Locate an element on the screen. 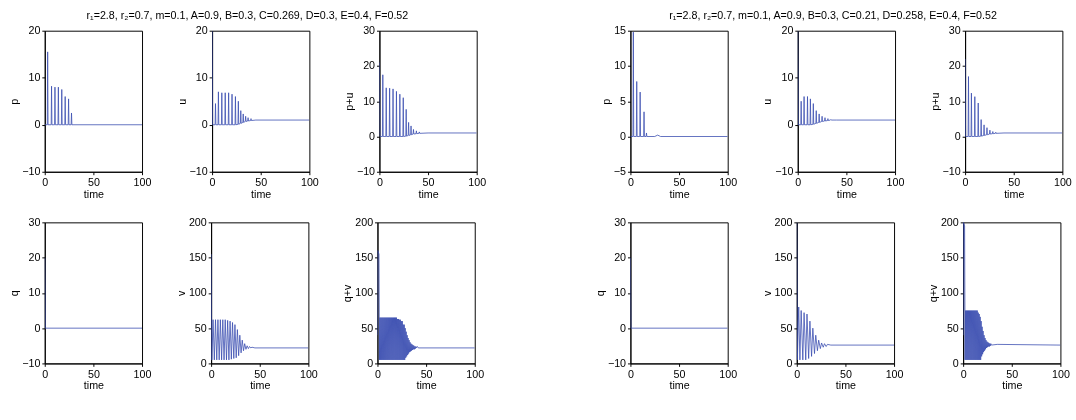 This screenshot has width=1076, height=420. y-axis-title: q is located at coordinates (14, 293).